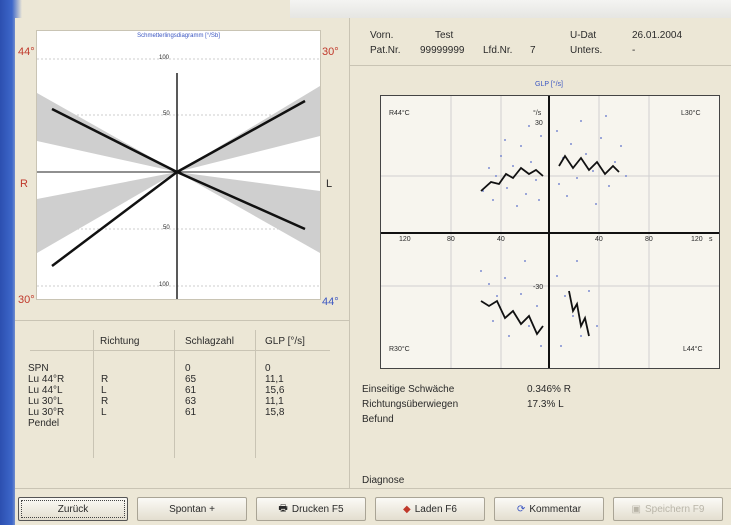 The width and height of the screenshot is (731, 525). What do you see at coordinates (45, 390) in the screenshot?
I see `table-row-name: Lu 44°L` at bounding box center [45, 390].